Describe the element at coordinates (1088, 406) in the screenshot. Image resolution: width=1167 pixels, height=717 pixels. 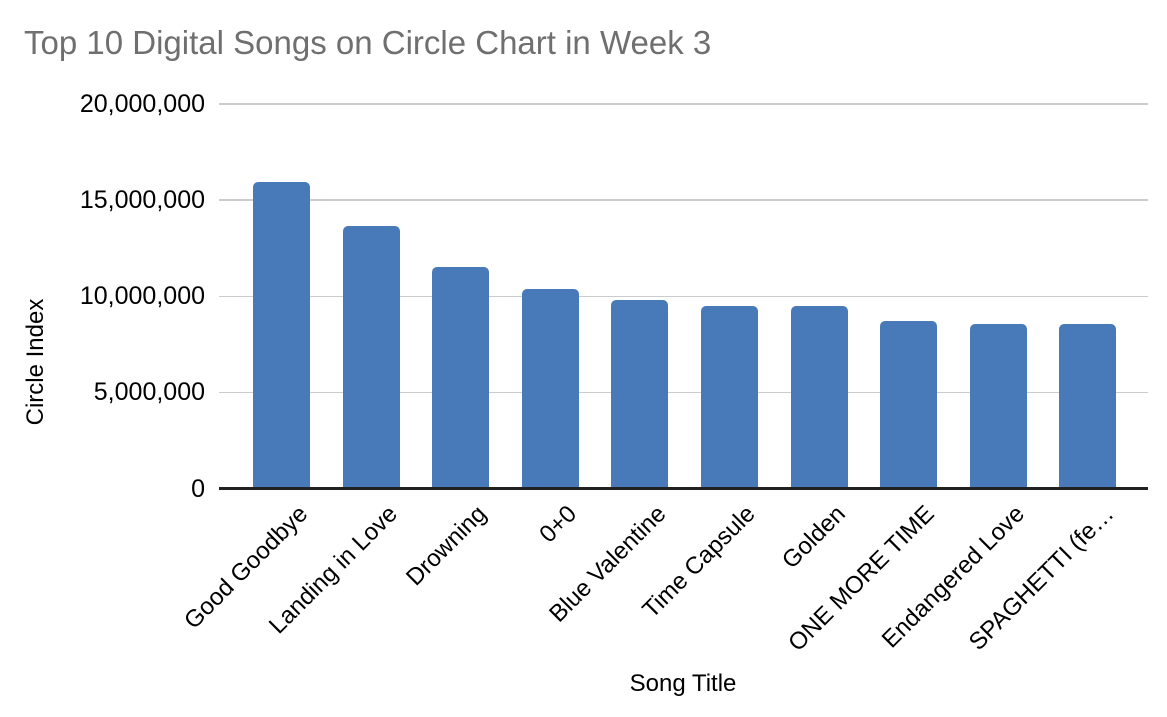
I see `bar-spaghetti-fe` at that location.